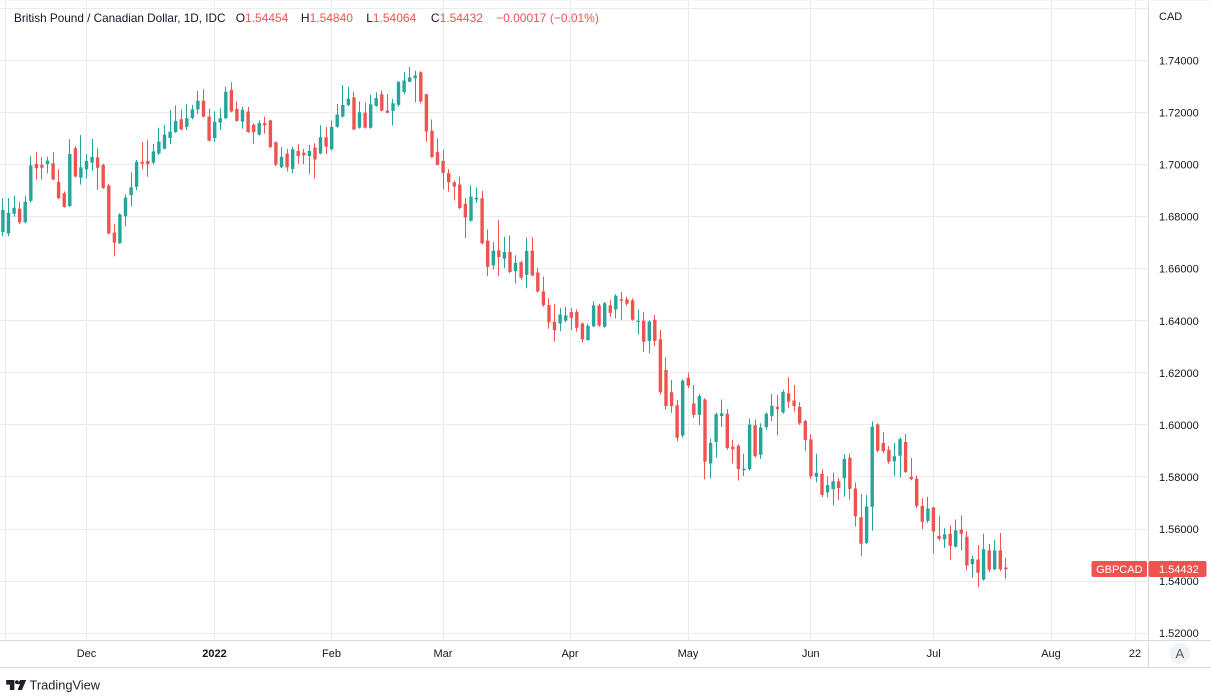 The height and width of the screenshot is (700, 1211). I want to click on svg-text:British Pound / Canadian Dolla: British Pound / Canadian Dollar, 1D, IDC, so click(120, 18).